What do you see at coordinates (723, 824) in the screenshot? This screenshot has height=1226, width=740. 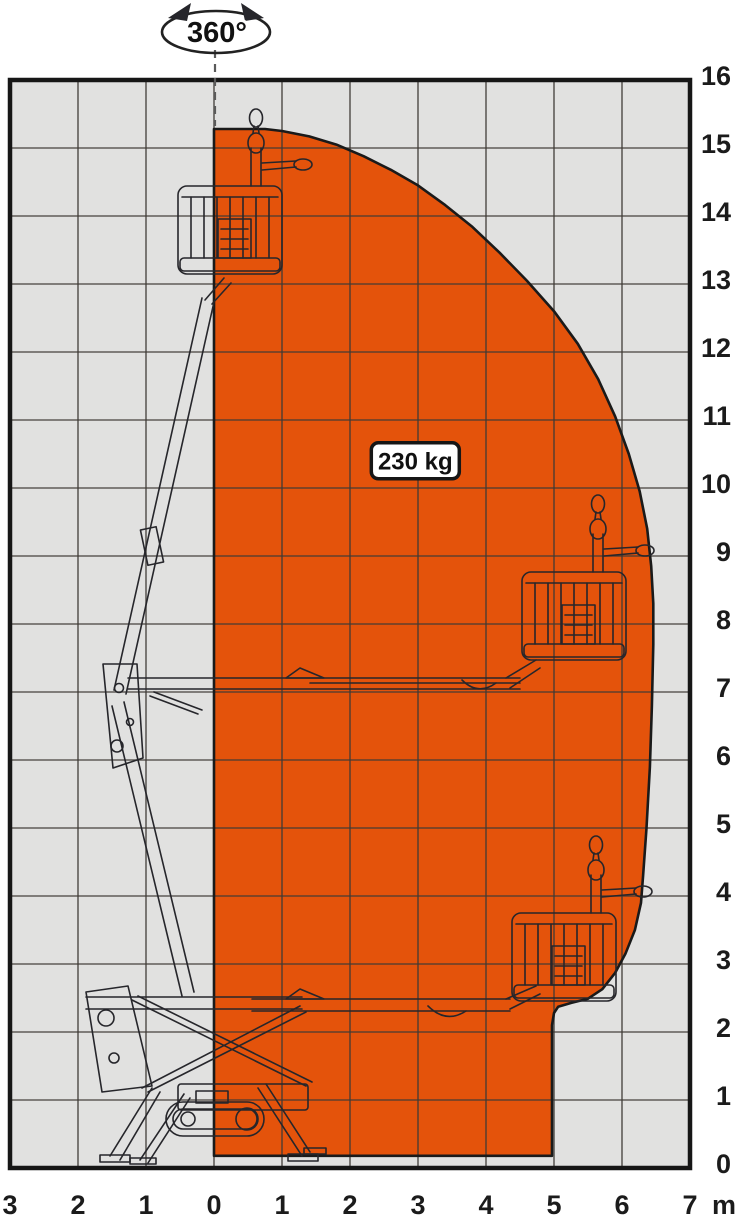 I see `y-tick-label: 5` at bounding box center [723, 824].